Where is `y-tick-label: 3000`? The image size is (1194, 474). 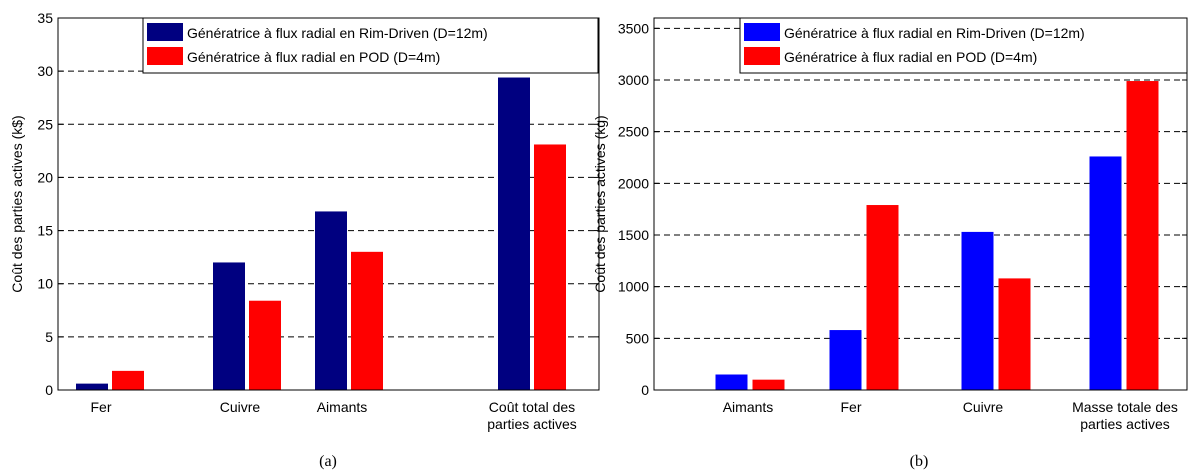 y-tick-label: 3000 is located at coordinates (633, 80).